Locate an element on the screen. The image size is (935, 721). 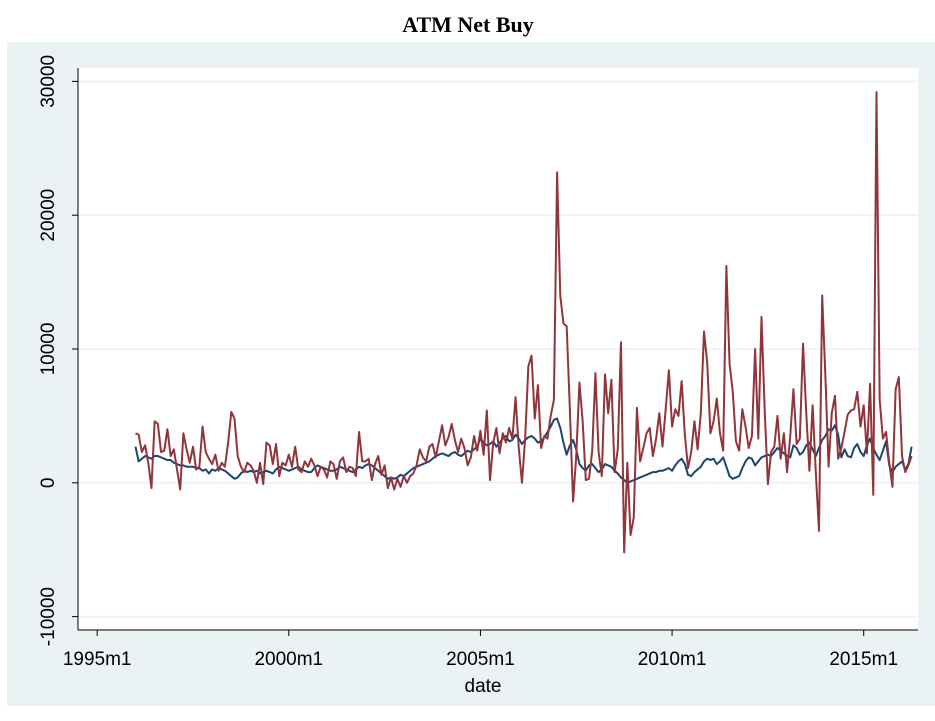
x-tick-label: 2010m1 is located at coordinates (672, 659).